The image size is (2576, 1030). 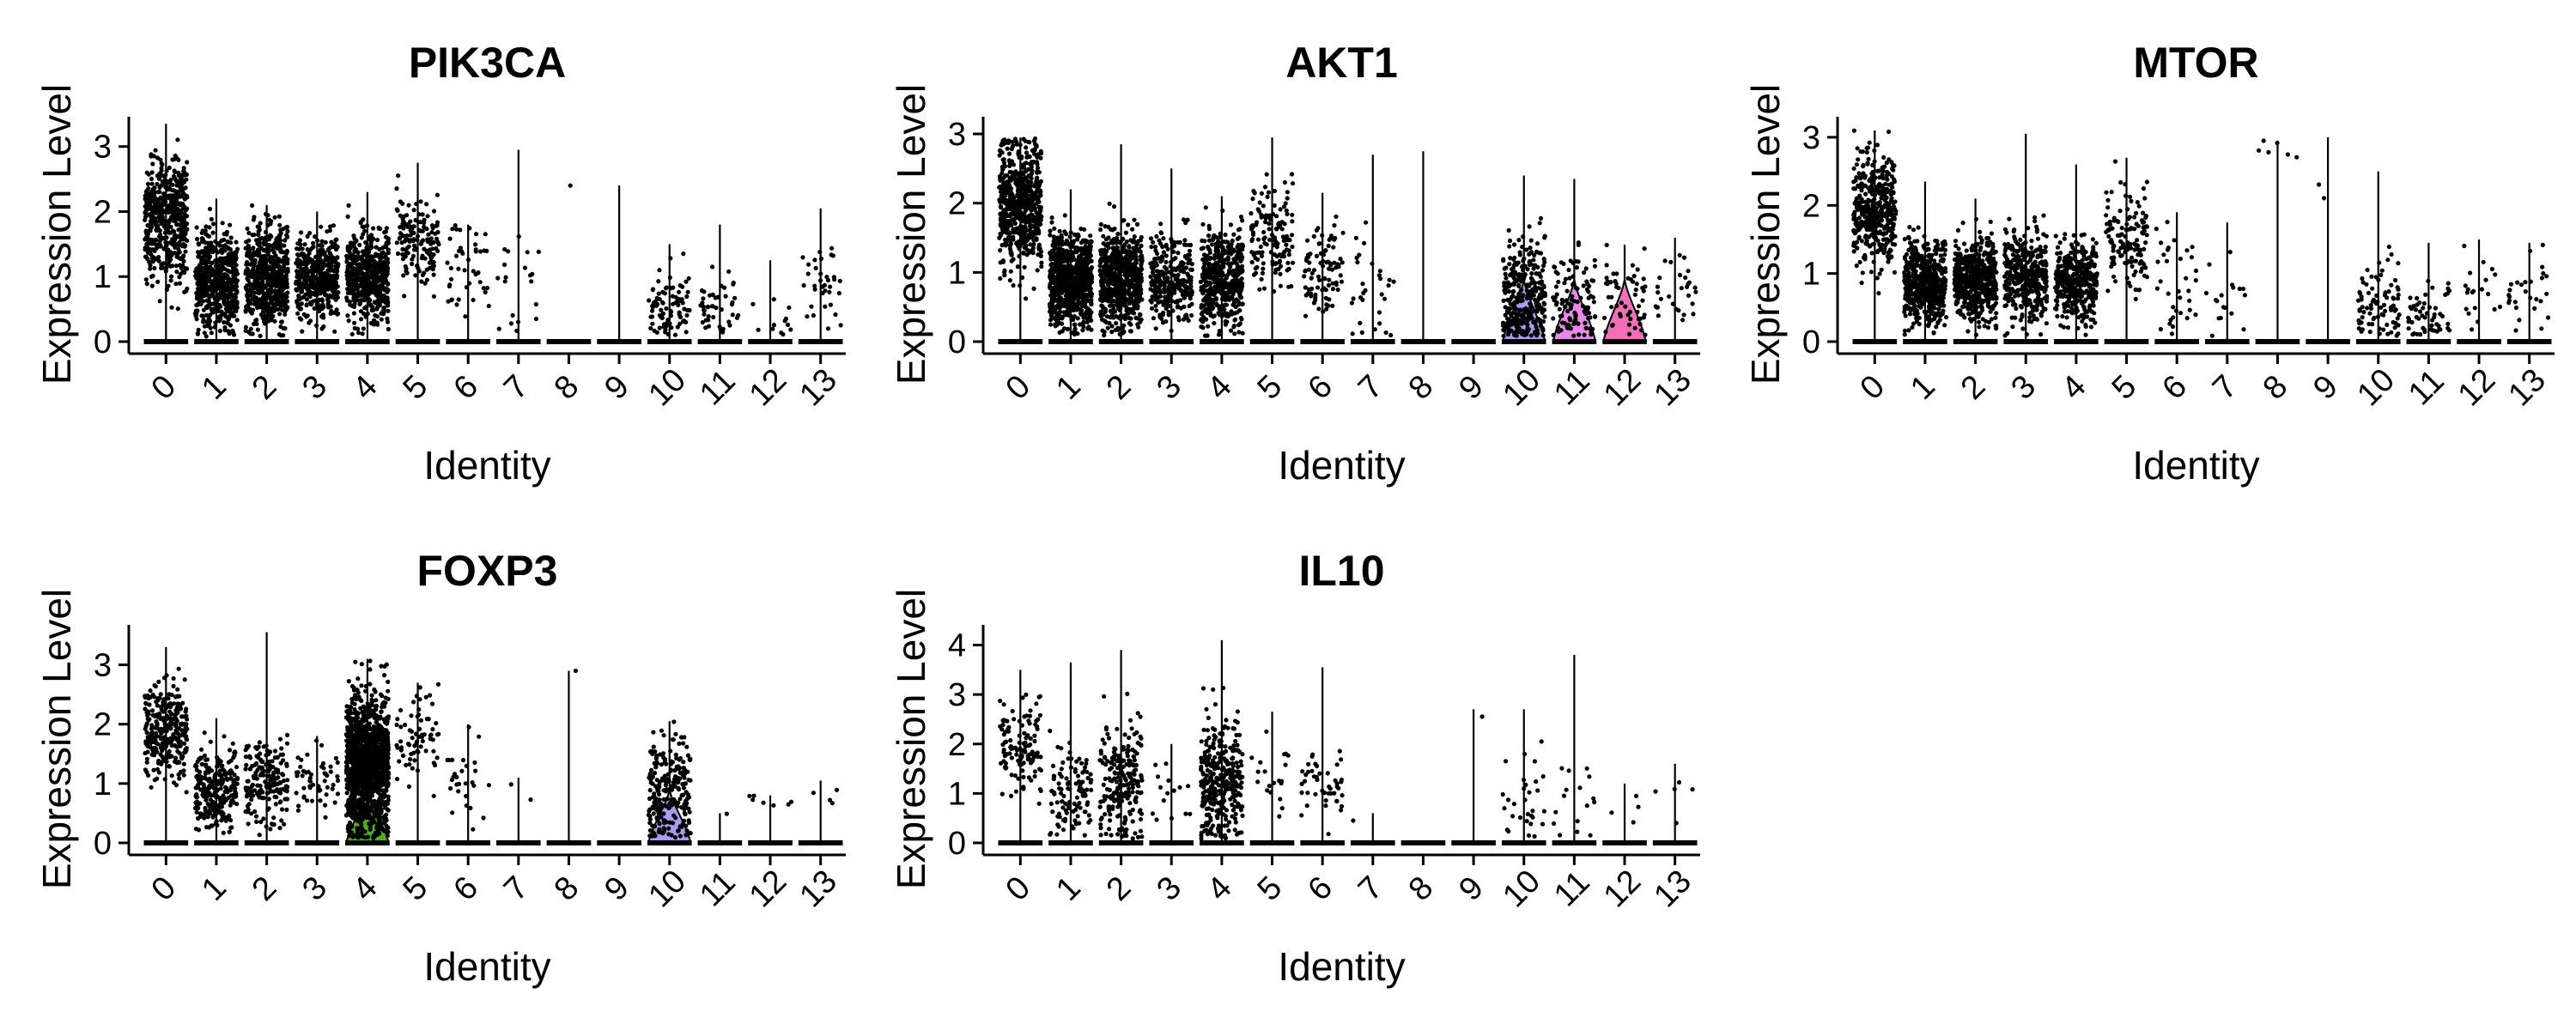 What do you see at coordinates (567, 387) in the screenshot?
I see `x-tick-label: 8` at bounding box center [567, 387].